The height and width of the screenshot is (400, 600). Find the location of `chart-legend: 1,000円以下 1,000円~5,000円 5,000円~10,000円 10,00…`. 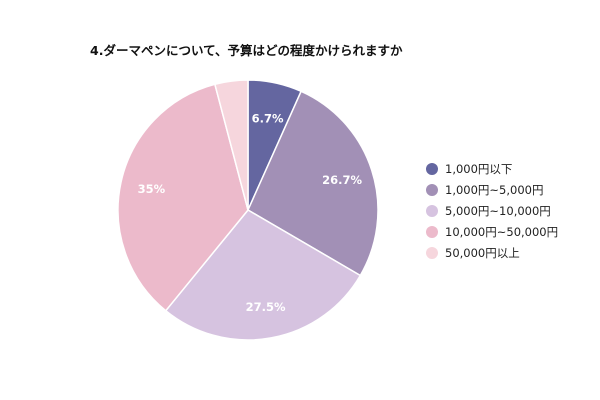

chart-legend: 1,000円以下 1,000円~5,000円 5,000円~10,000円 10,00… is located at coordinates (492, 210).